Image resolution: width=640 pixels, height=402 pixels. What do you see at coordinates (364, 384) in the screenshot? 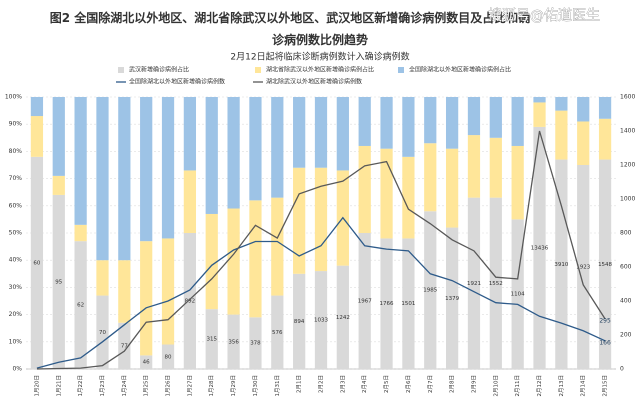
I see `x-tick-label: 2月4日` at bounding box center [364, 384].